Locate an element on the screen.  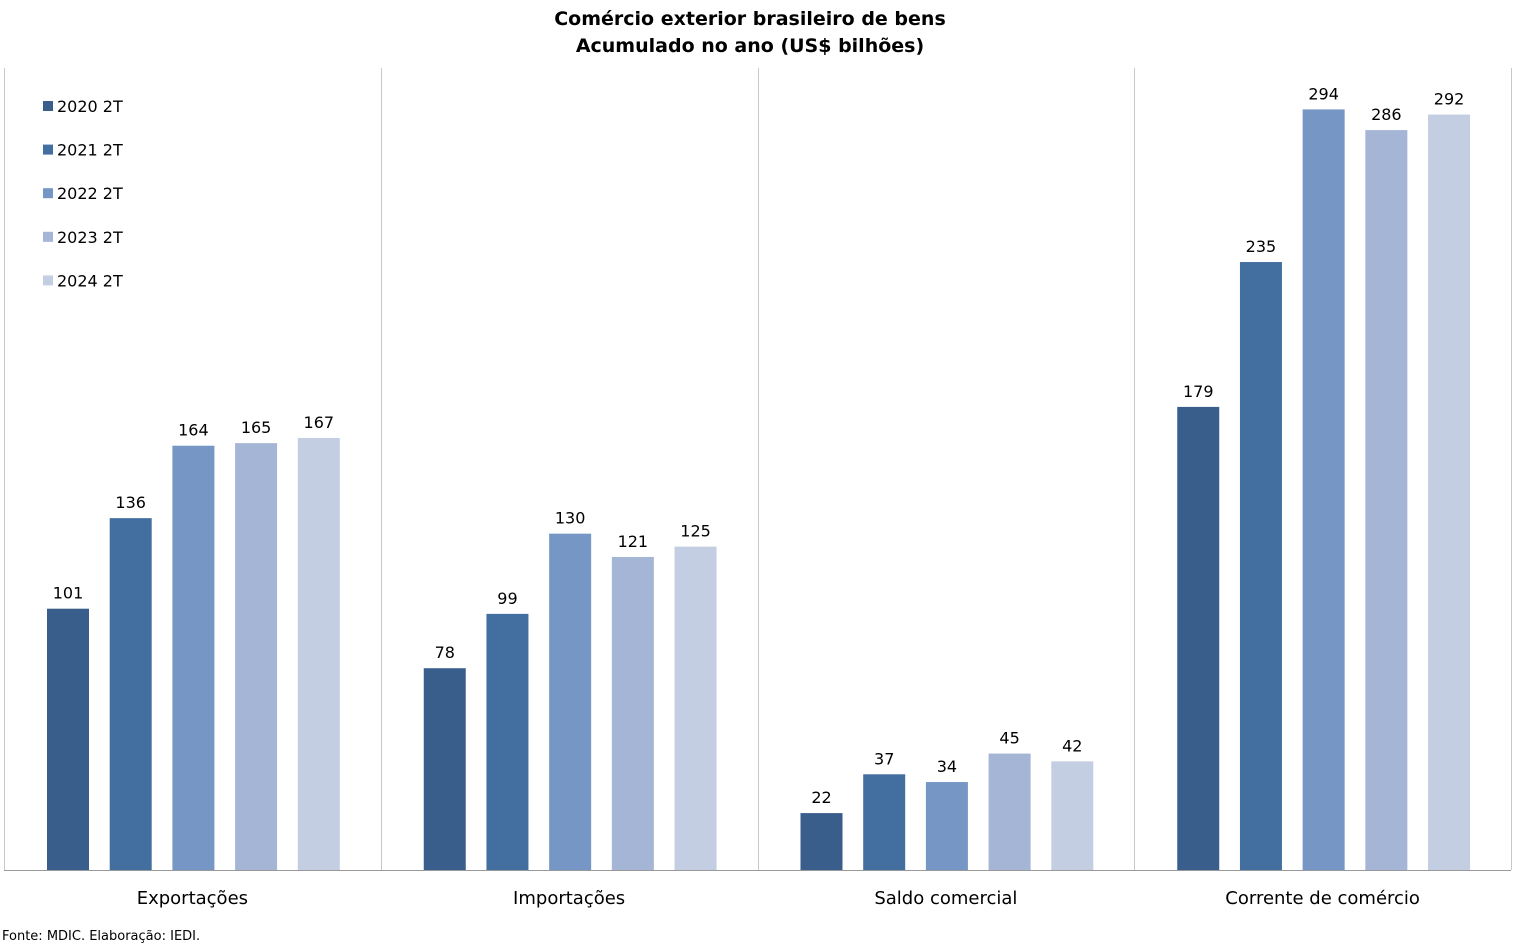
legend-entry: 2023 2T is located at coordinates (90, 237).